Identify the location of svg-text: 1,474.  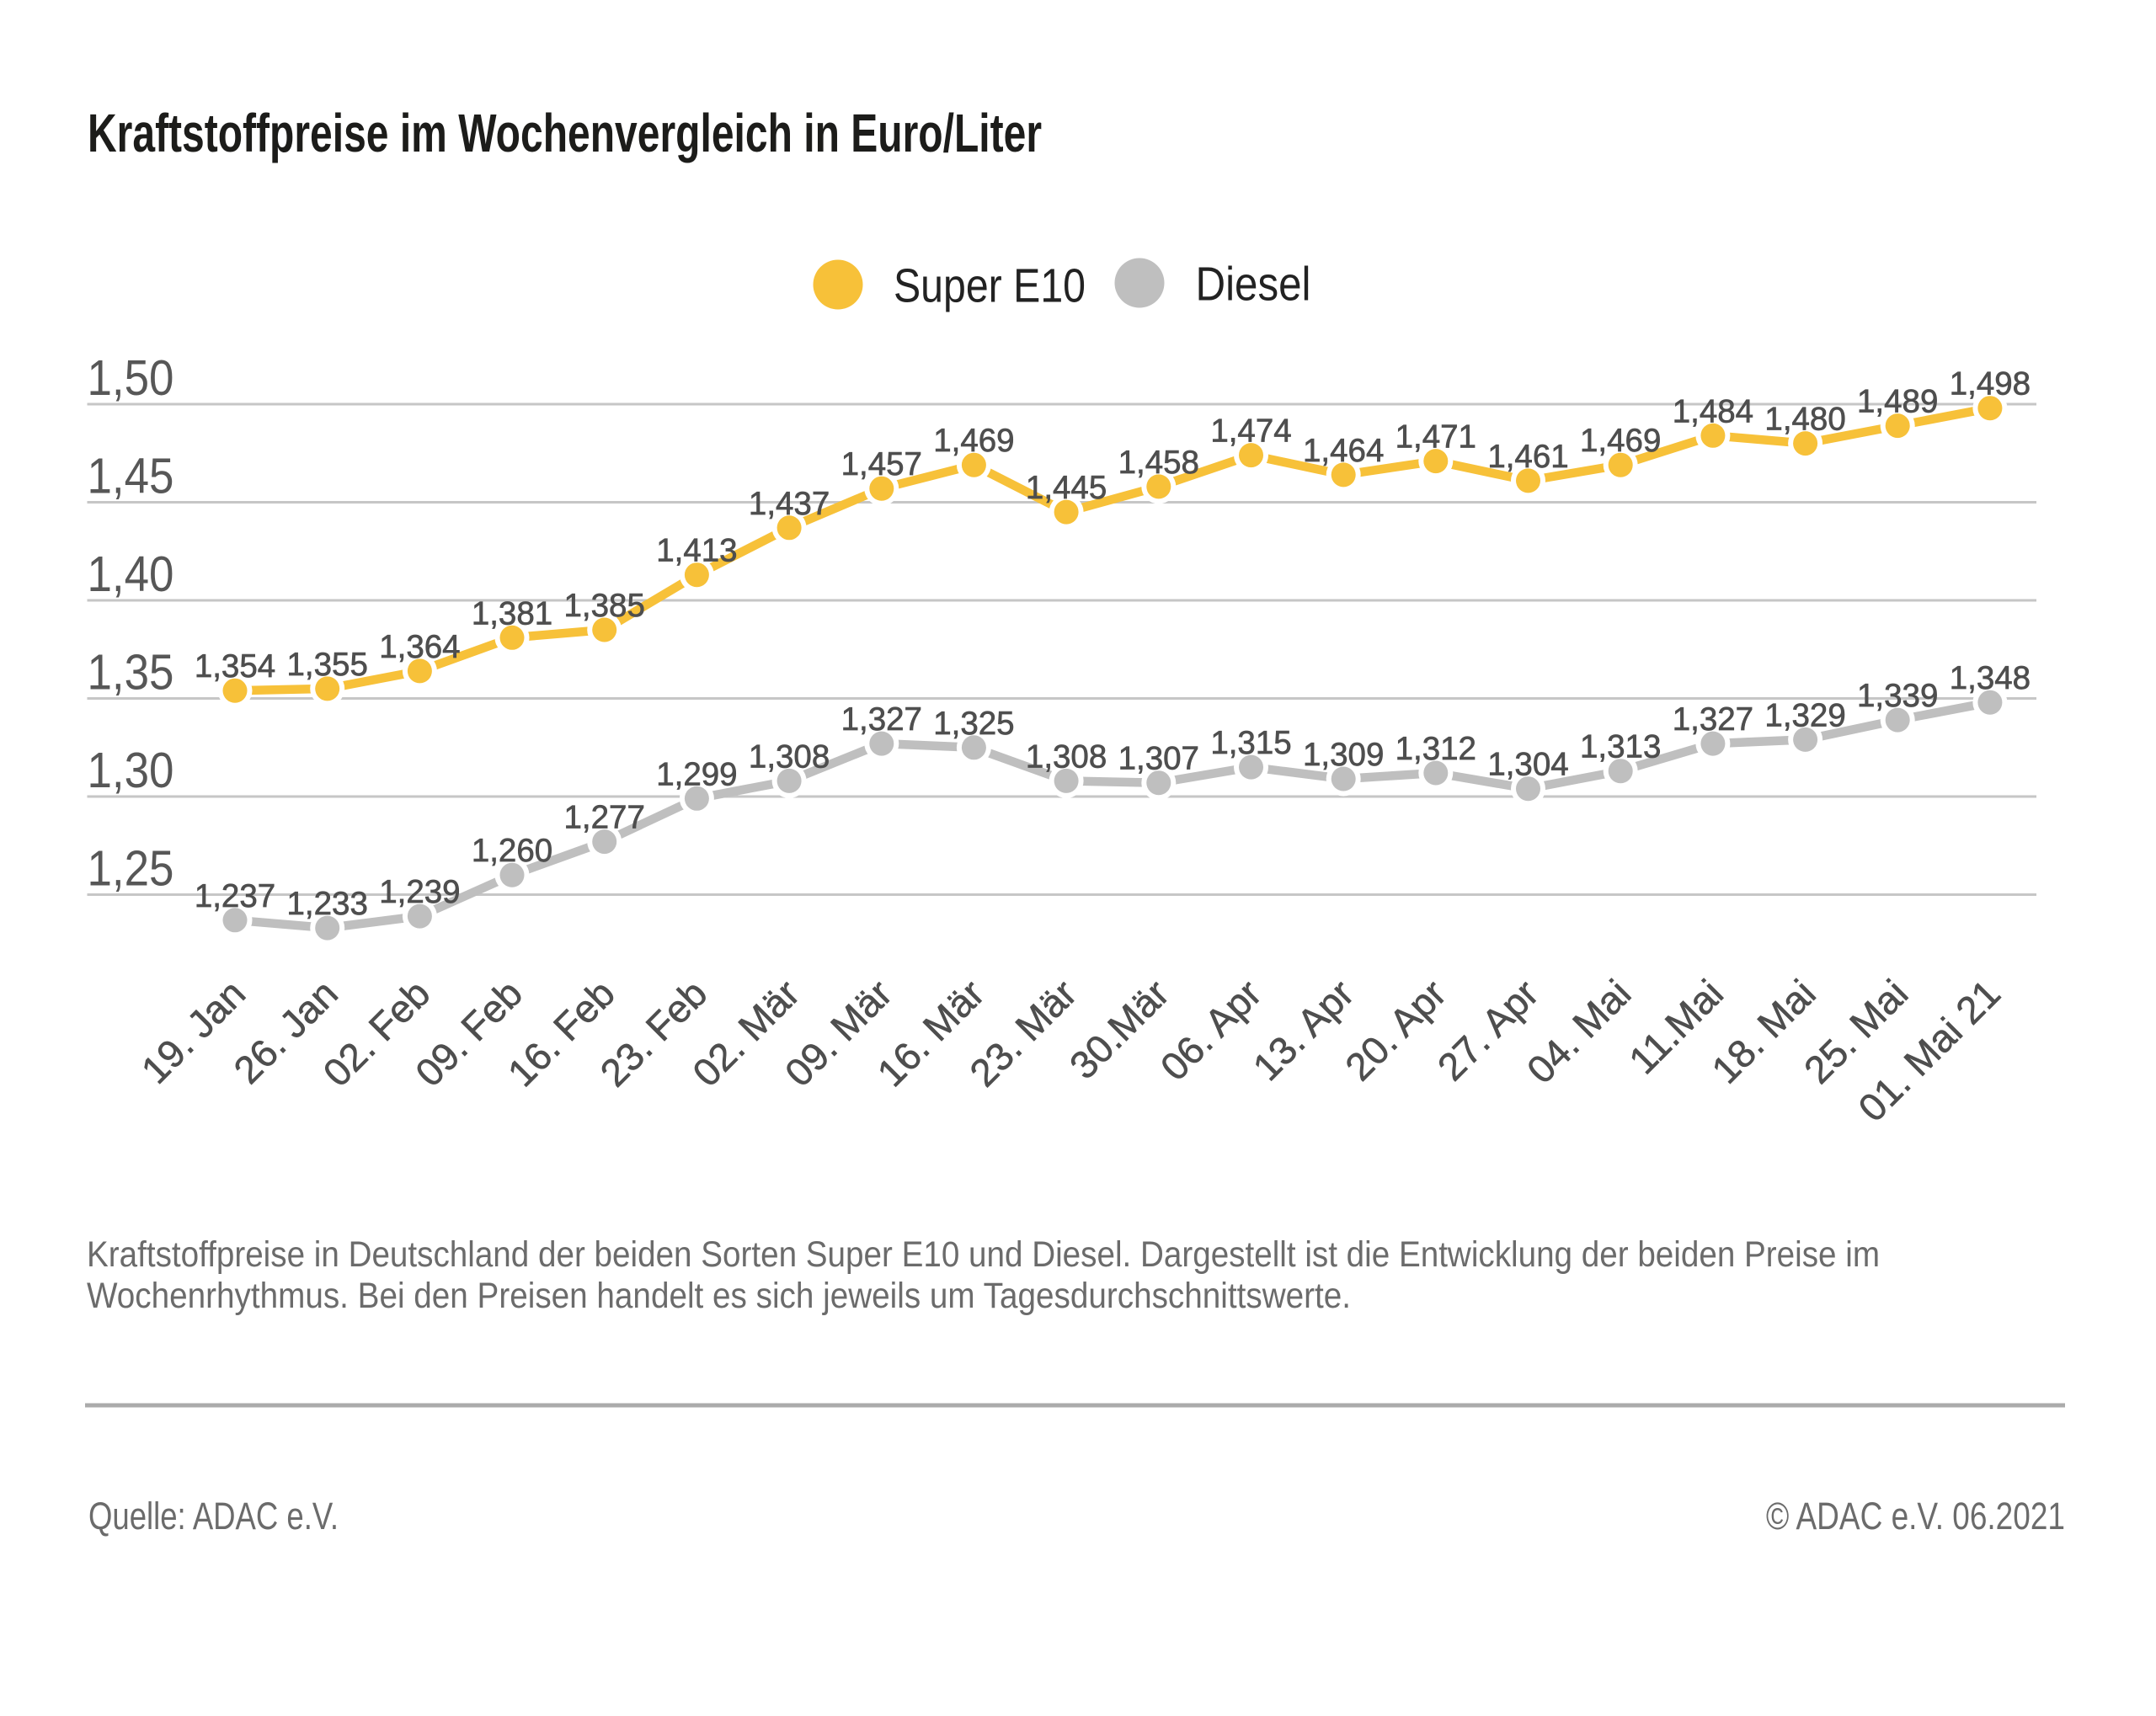
(1250, 431).